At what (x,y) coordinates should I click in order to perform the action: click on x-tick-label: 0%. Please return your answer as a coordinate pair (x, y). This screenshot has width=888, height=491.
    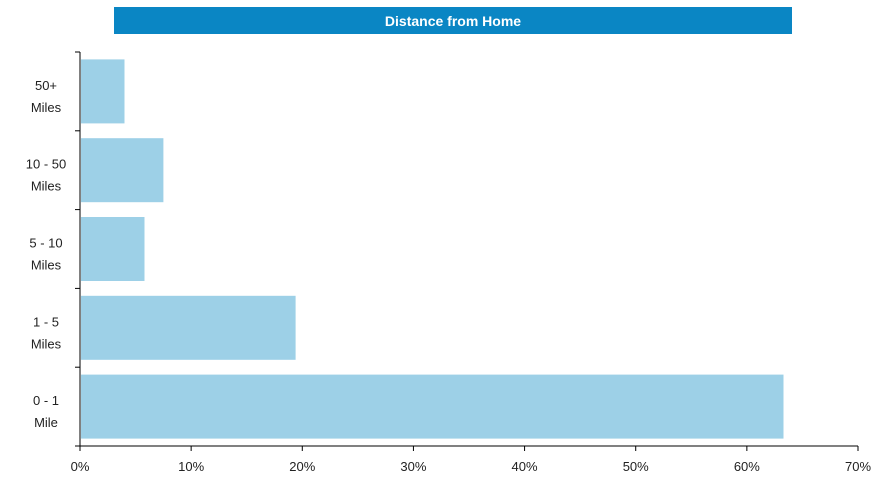
    Looking at the image, I should click on (80, 466).